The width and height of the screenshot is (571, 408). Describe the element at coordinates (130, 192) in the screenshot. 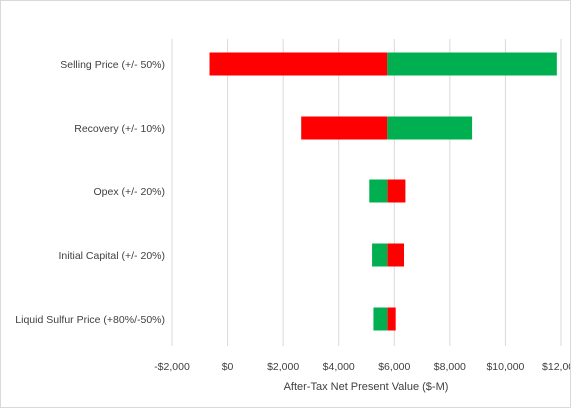

I see `category-label: Opex (+/- 20%)` at that location.